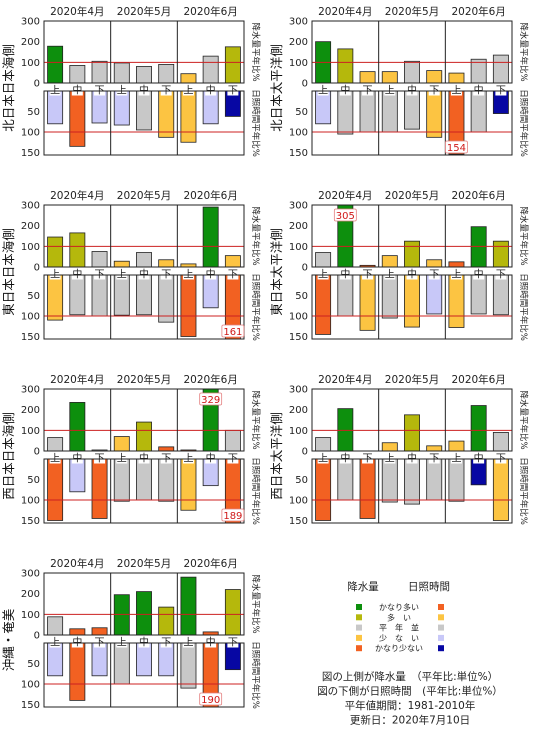 Image resolution: width=550 pixels, height=750 pixels. What do you see at coordinates (210, 700) in the screenshot?
I see `overflow-label: 190` at bounding box center [210, 700].